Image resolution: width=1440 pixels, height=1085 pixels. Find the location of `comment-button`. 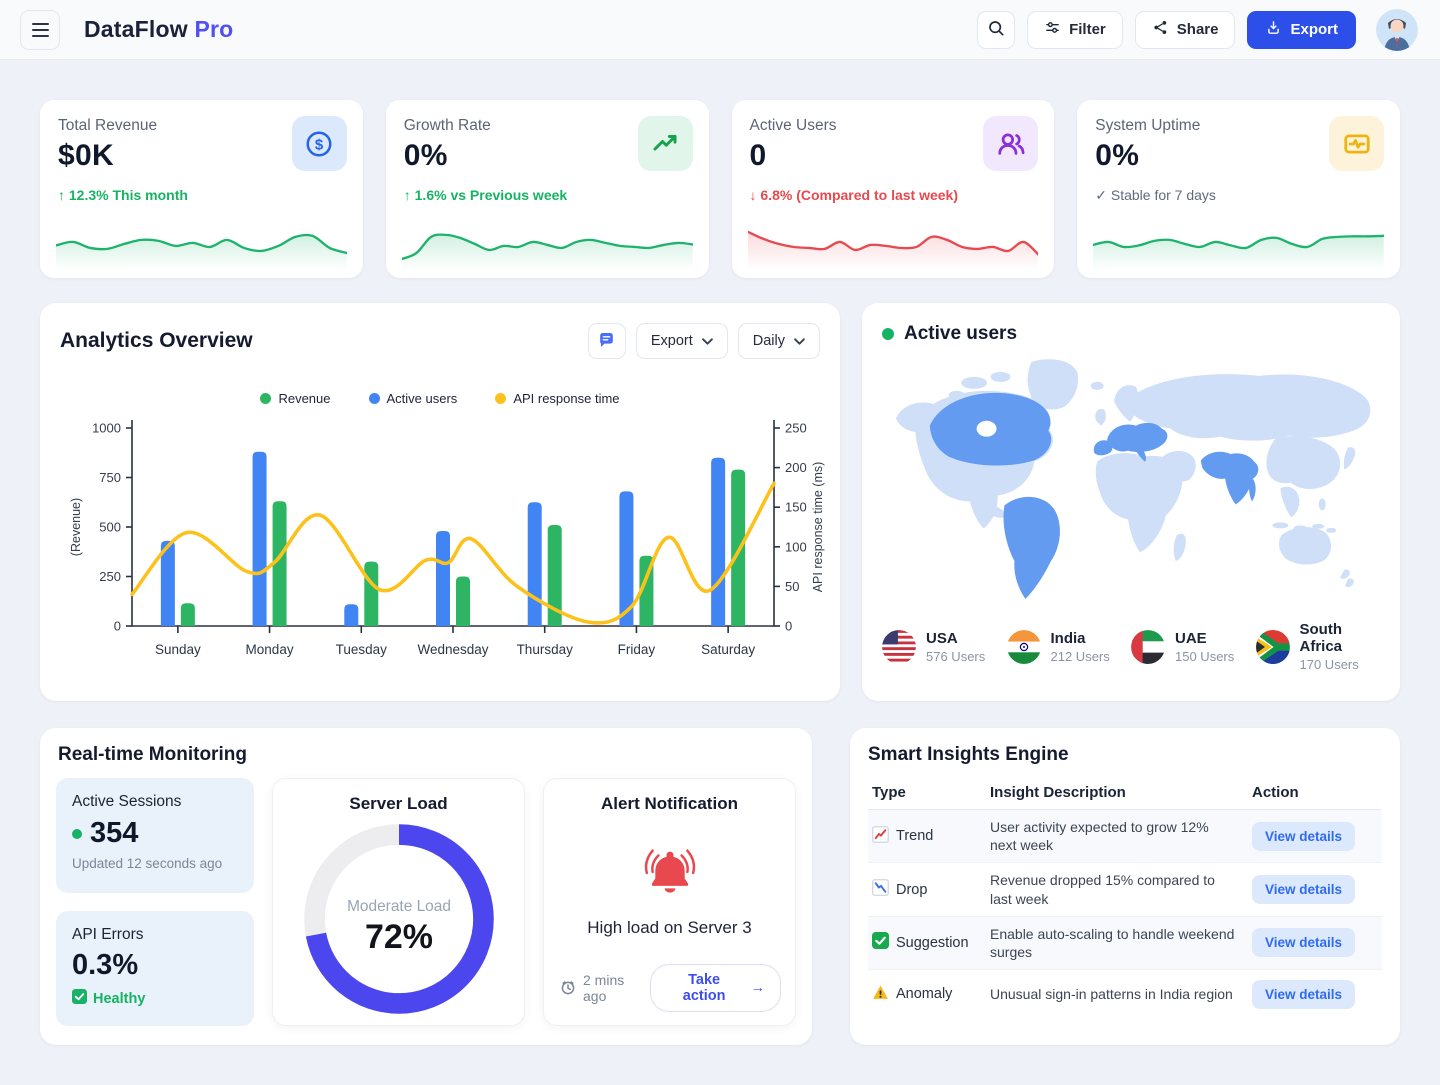

comment-button is located at coordinates (606, 341).